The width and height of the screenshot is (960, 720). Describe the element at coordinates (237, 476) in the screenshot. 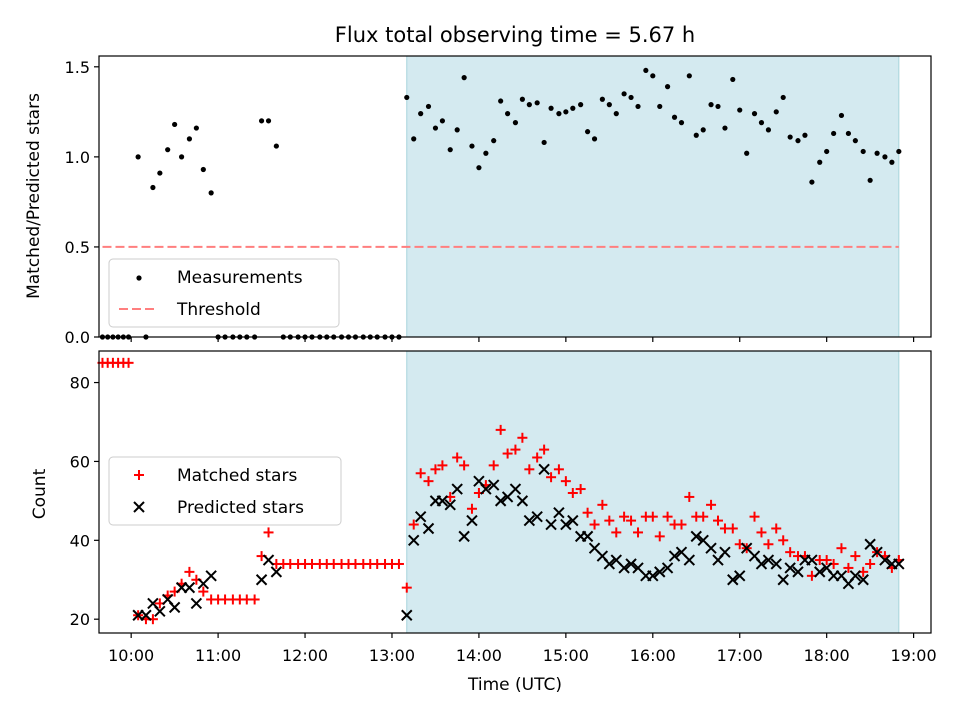

I see `bottom-legend-label: Matched stars` at that location.